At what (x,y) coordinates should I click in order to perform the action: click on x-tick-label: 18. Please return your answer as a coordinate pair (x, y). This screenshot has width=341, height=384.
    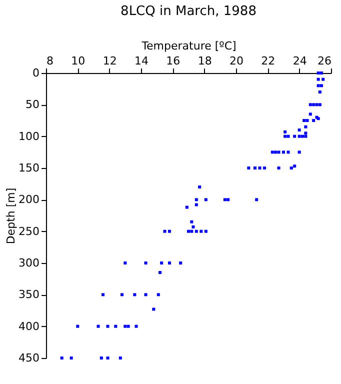
    Looking at the image, I should click on (205, 61).